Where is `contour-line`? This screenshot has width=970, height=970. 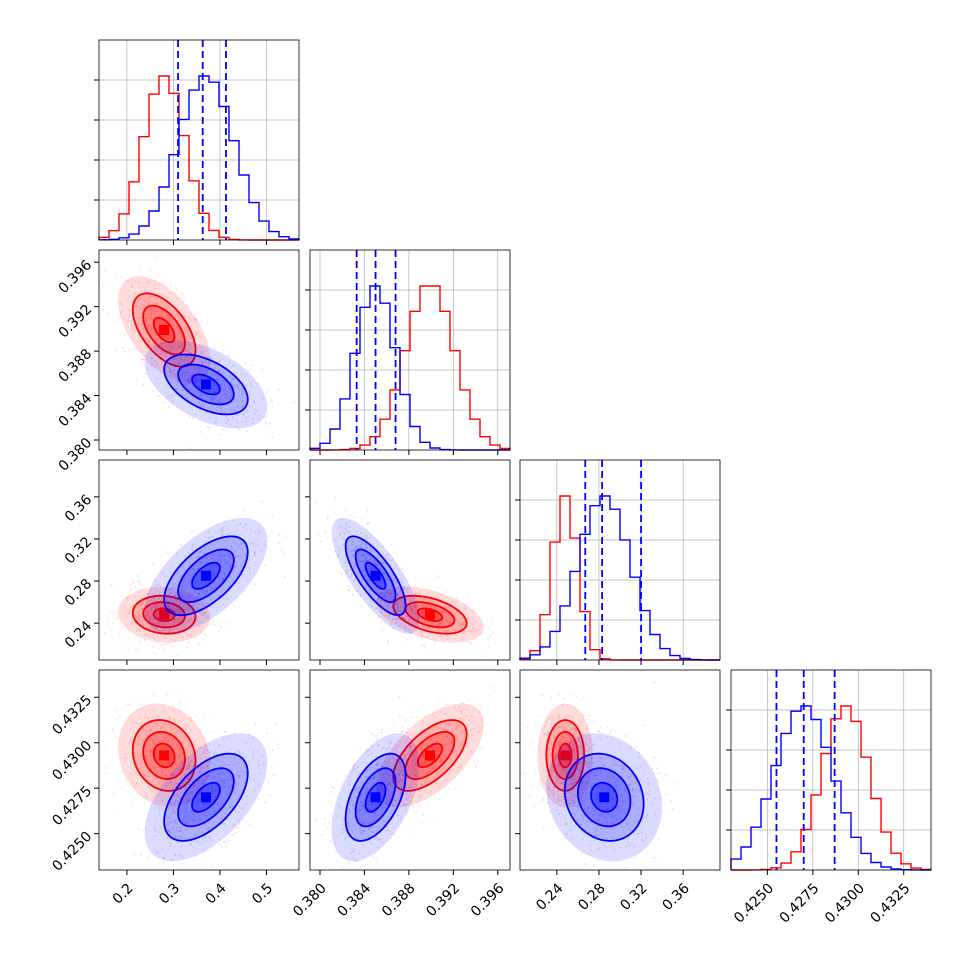
contour-line is located at coordinates (206, 576).